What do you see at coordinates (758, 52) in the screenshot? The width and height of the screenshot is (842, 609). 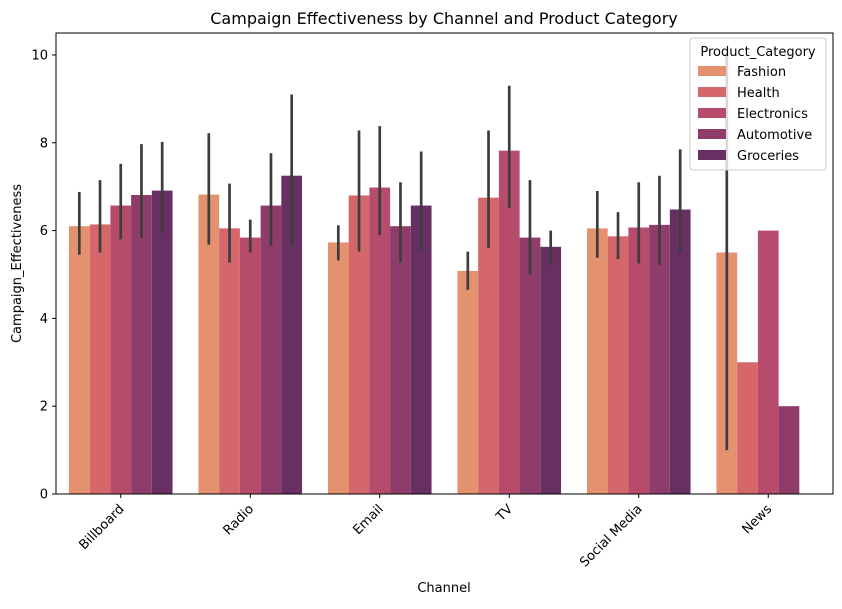 I see `legend-title: Product_Category` at bounding box center [758, 52].